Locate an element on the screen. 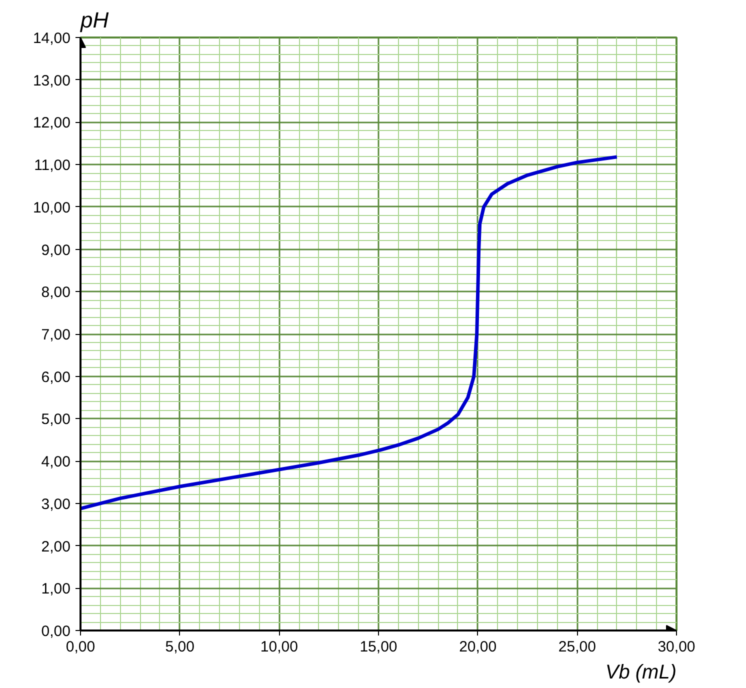  y-tick-label: 5,00 is located at coordinates (56, 419).